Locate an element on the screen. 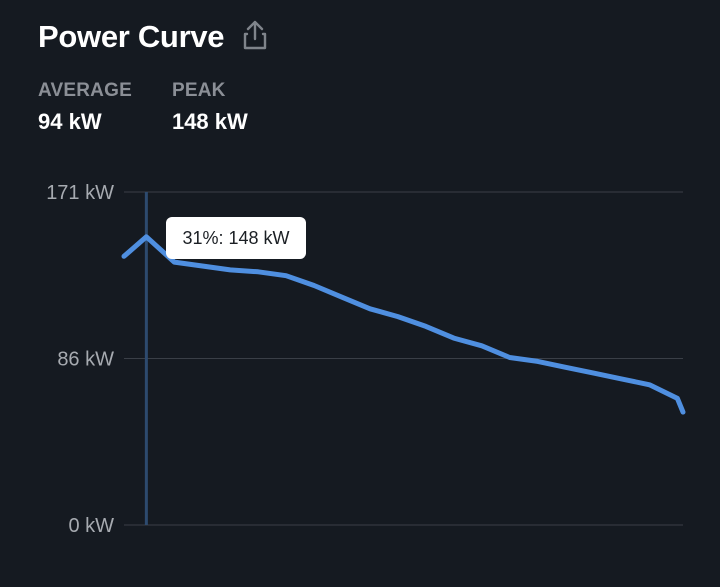  chart-tooltip: 31%: 148 kW is located at coordinates (236, 238).